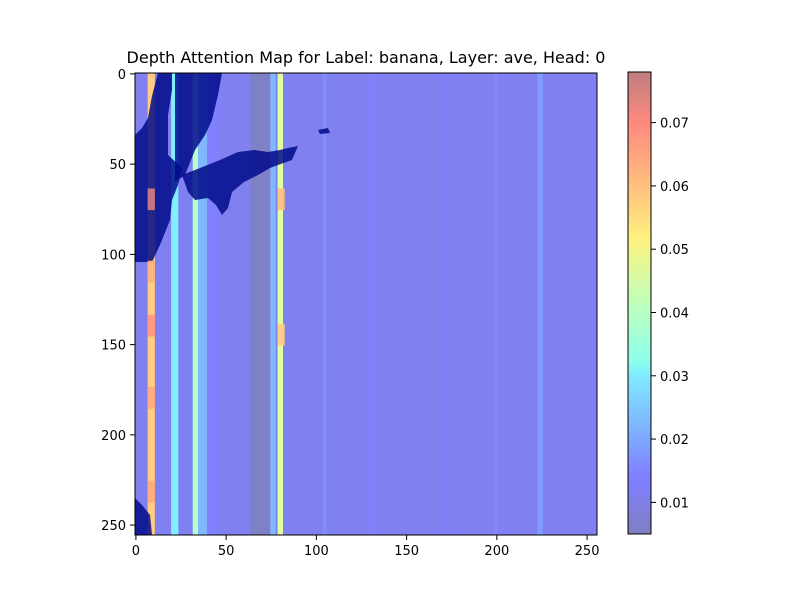 The image size is (800, 600). I want to click on silhouette-left-region, so click(158, 167).